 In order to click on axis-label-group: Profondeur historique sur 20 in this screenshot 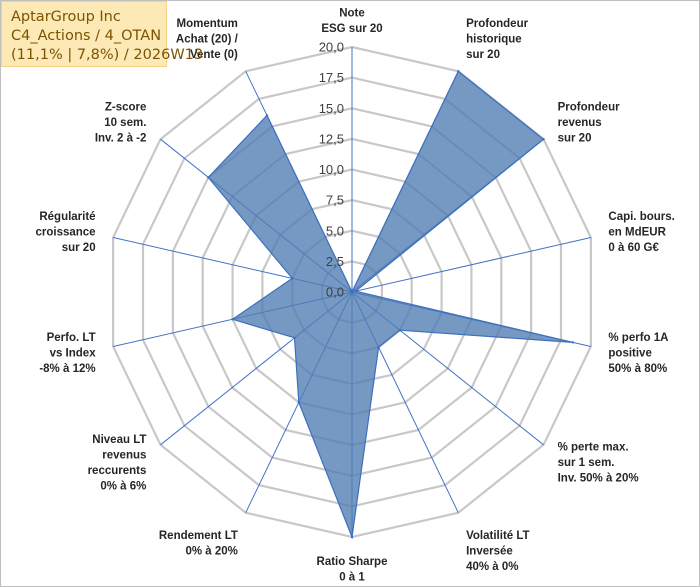, I will do `click(497, 39)`.